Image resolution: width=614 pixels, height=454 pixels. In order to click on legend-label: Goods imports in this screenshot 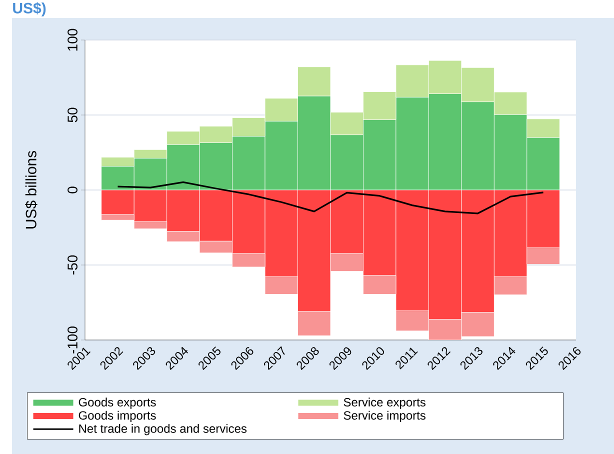, I will do `click(117, 416)`.